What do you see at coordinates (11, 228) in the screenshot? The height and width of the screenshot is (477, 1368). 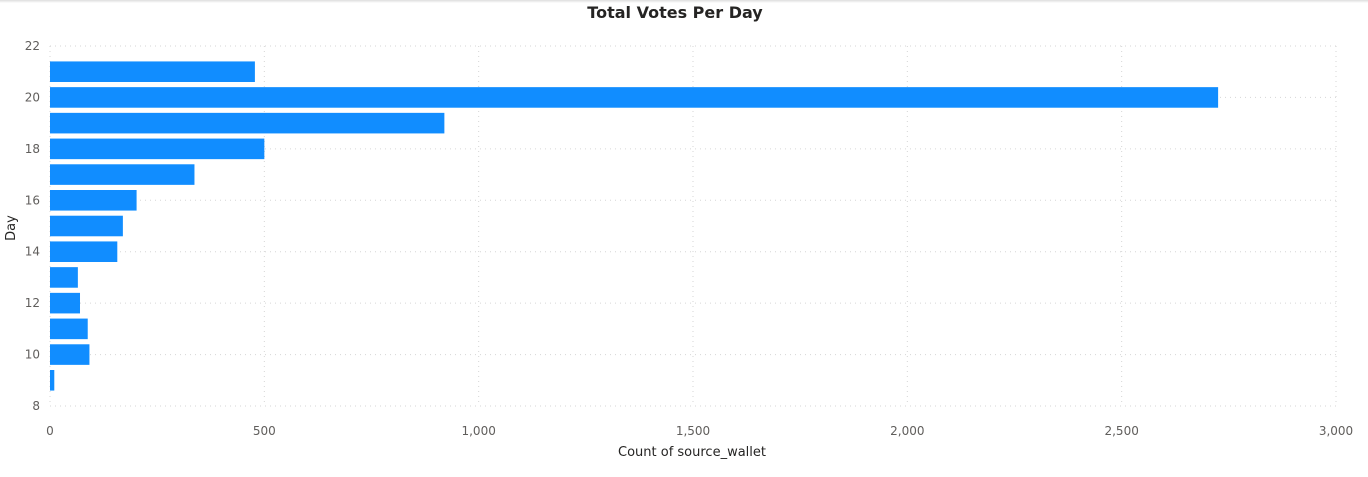 I see `y-axis-label: Day` at bounding box center [11, 228].